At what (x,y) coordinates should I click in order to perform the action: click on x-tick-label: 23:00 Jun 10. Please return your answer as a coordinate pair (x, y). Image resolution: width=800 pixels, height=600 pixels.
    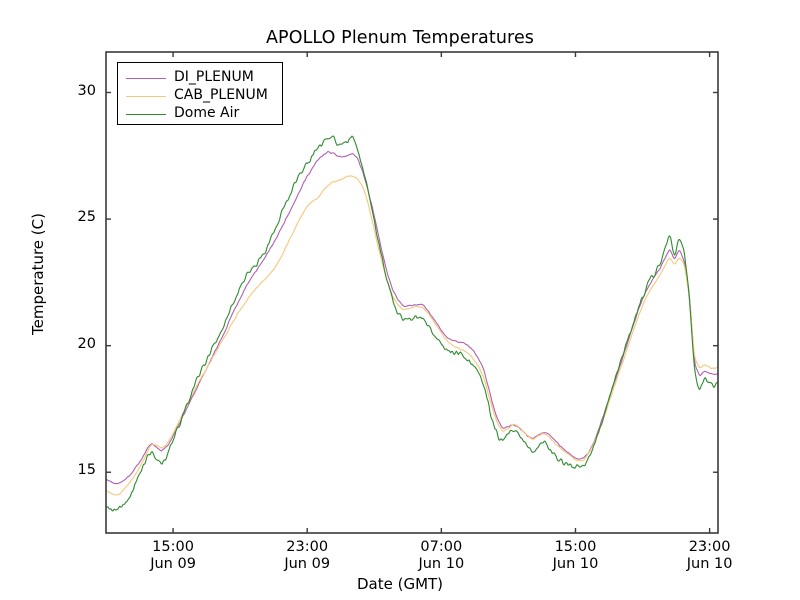
    Looking at the image, I should click on (710, 556).